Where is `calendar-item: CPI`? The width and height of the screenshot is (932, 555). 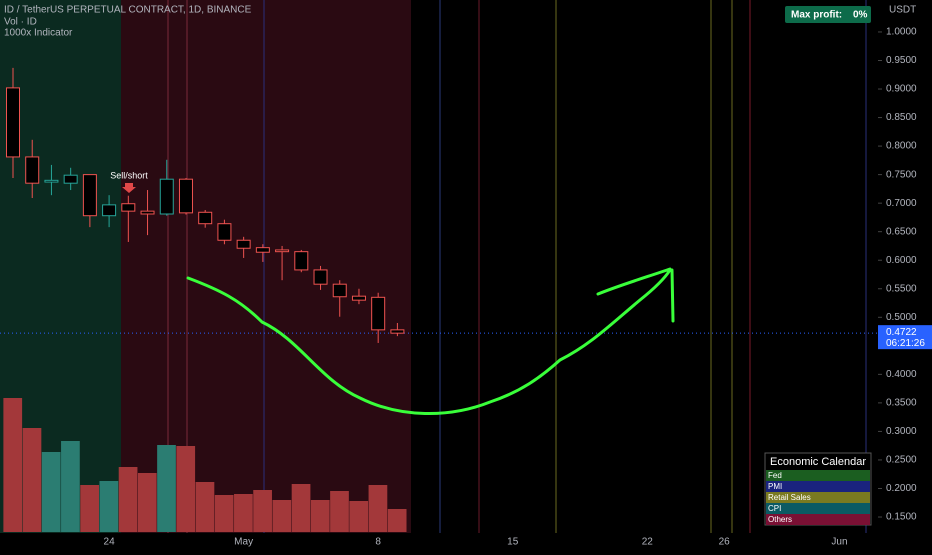 calendar-item: CPI is located at coordinates (774, 508).